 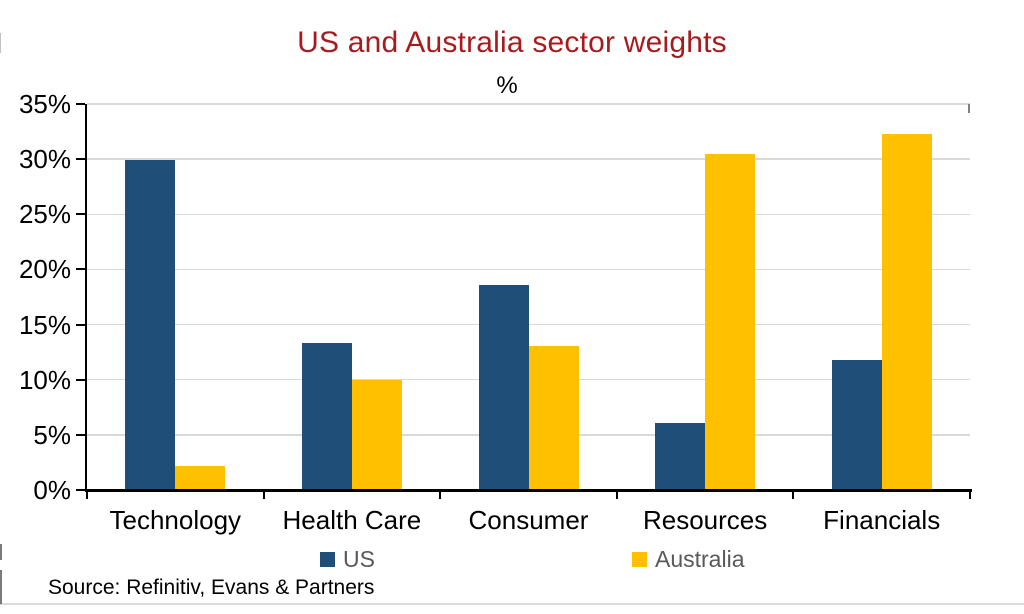 I want to click on x-axis-category-label: Financials, so click(x=882, y=520).